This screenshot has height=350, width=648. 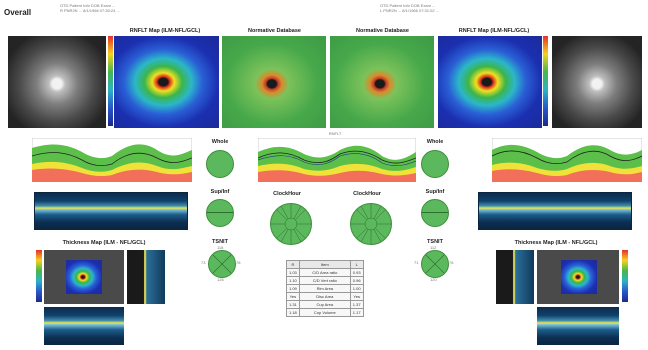 What do you see at coordinates (435, 192) in the screenshot?
I see `supinf-right-label: Sup/Inf` at bounding box center [435, 192].